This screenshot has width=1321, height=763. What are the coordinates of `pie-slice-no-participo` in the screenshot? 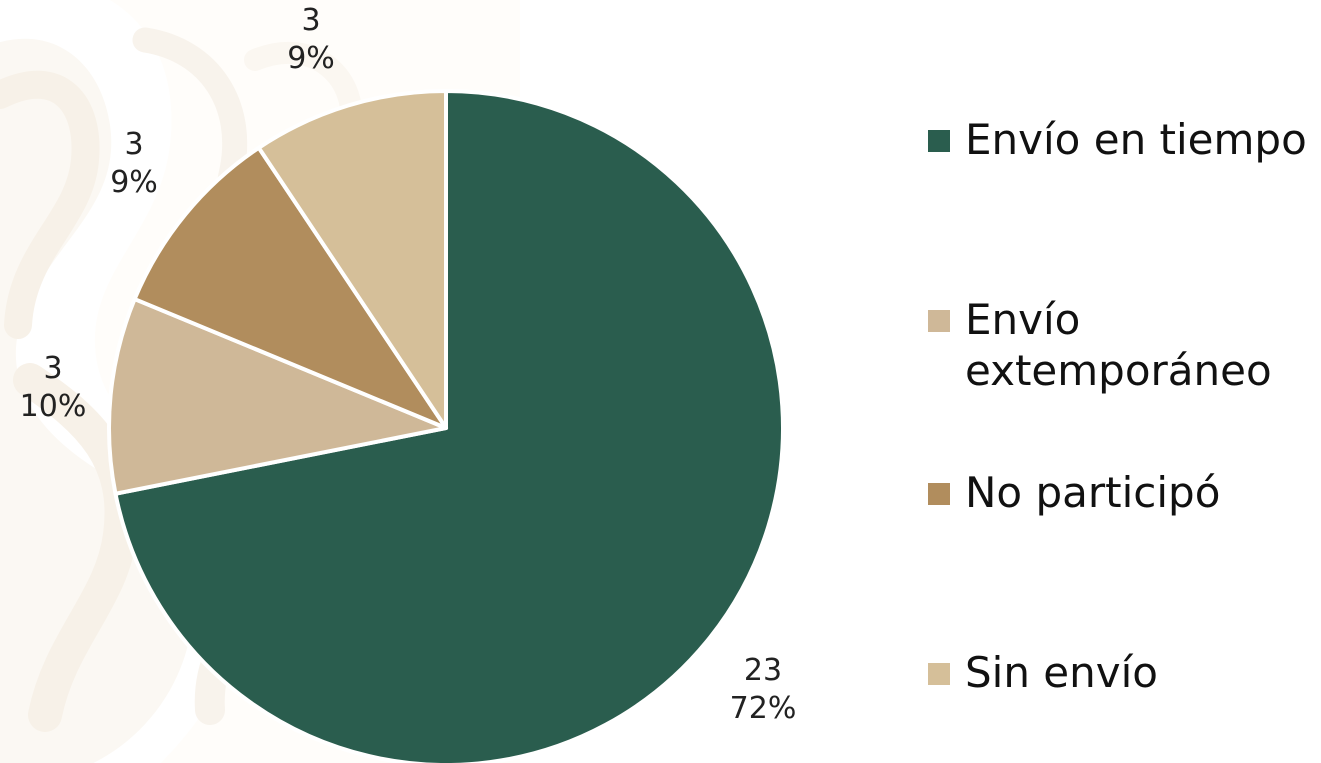 It's located at (290, 287).